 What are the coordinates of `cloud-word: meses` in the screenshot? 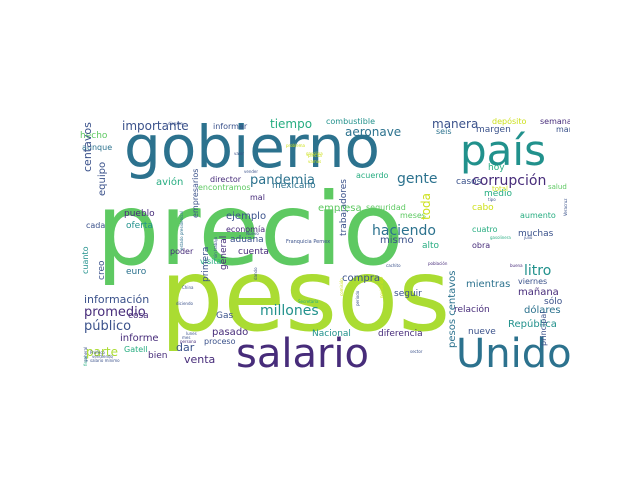 It's located at (413, 215).